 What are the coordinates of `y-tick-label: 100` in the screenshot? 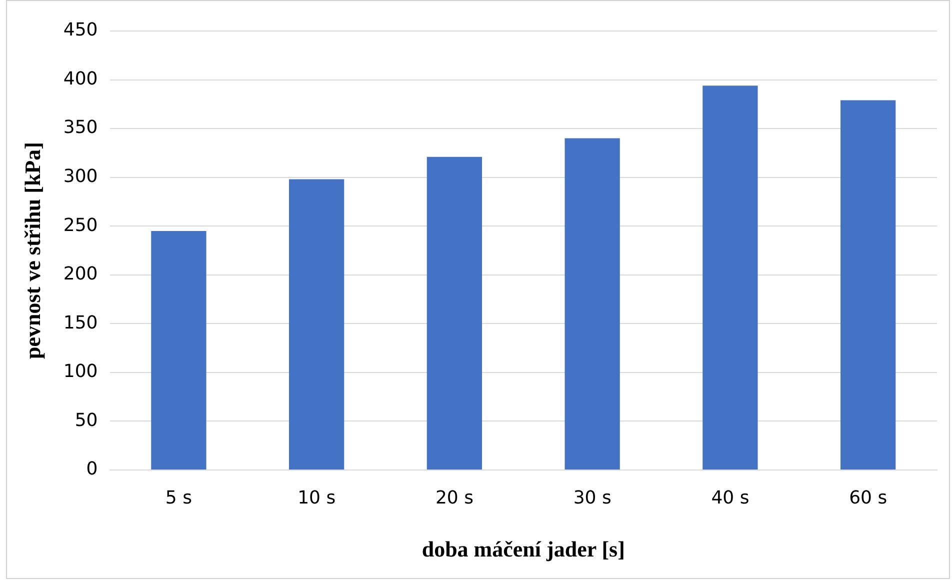 It's located at (80, 371).